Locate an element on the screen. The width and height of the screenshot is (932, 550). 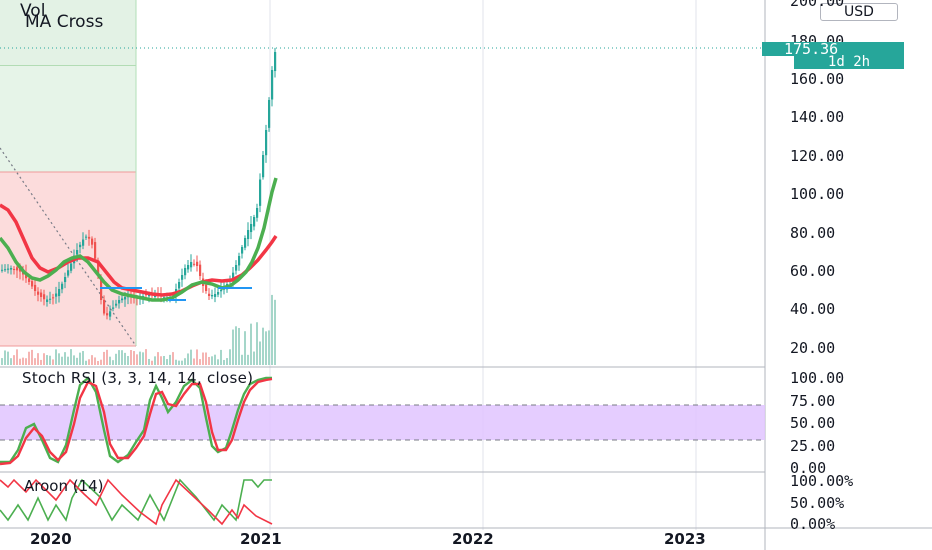
stoch-tick: 100.00 is located at coordinates (817, 378).